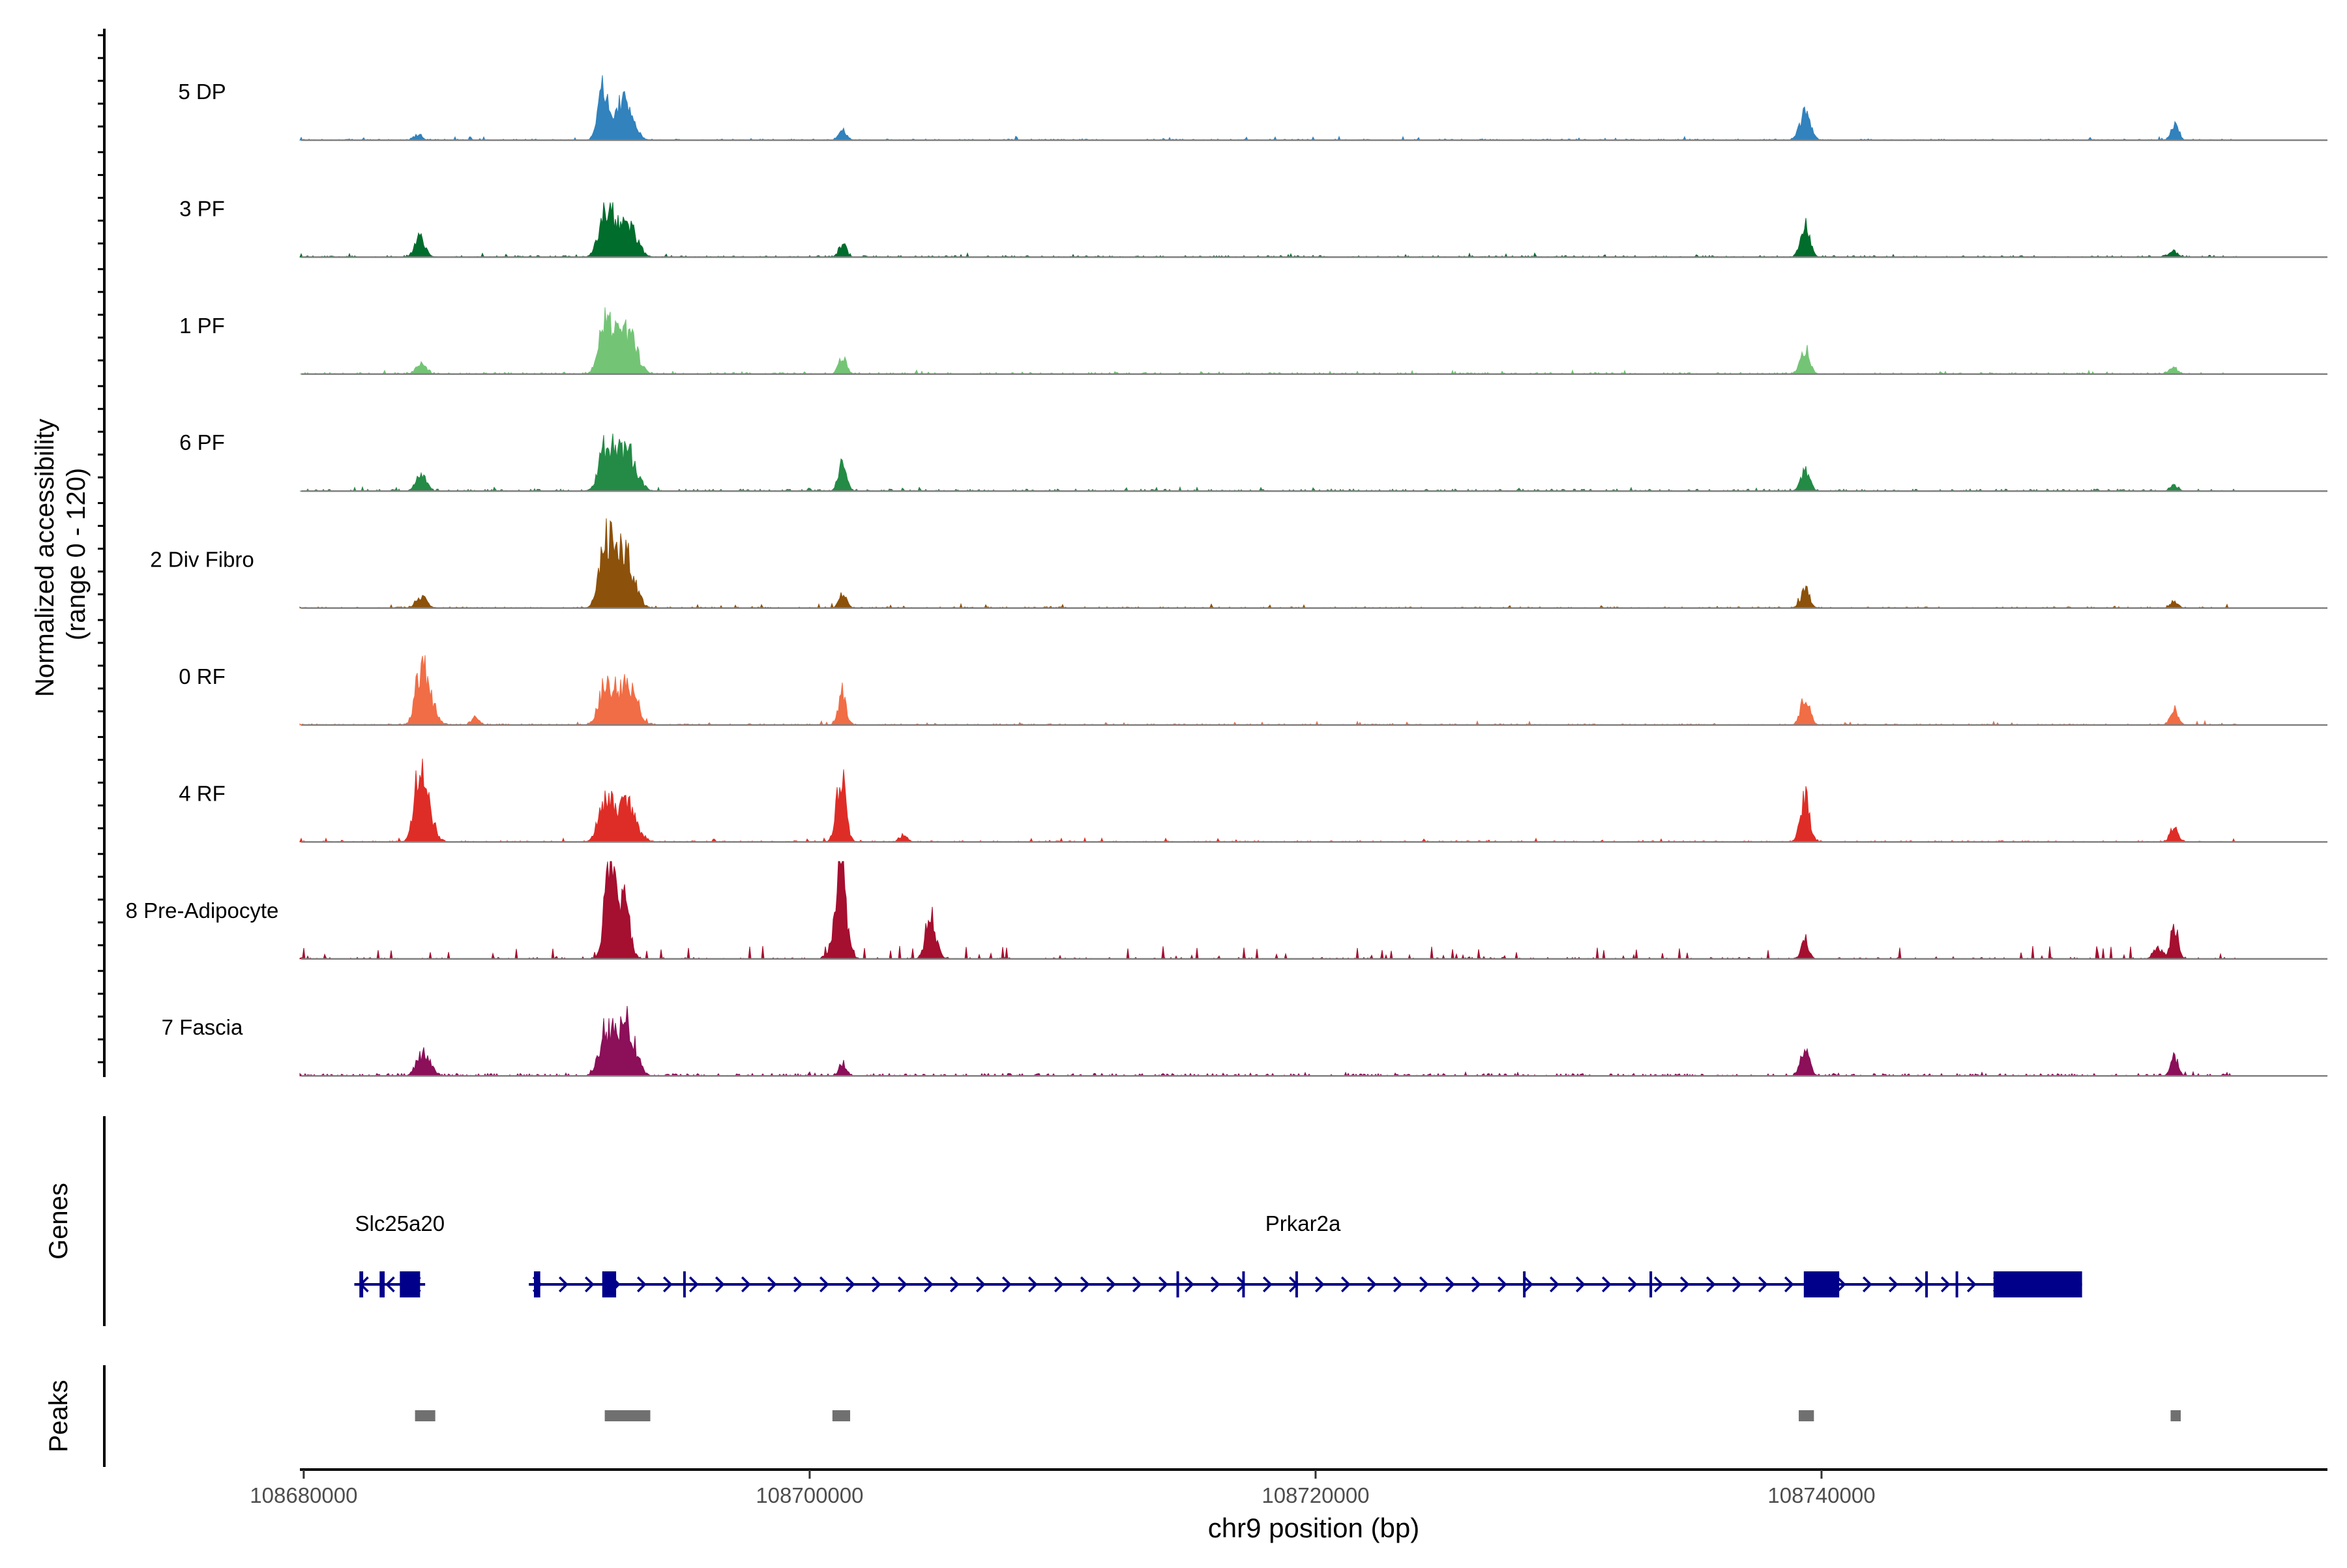 The width and height of the screenshot is (2347, 1568). I want to click on x-tick-label: 108740000, so click(1821, 1495).